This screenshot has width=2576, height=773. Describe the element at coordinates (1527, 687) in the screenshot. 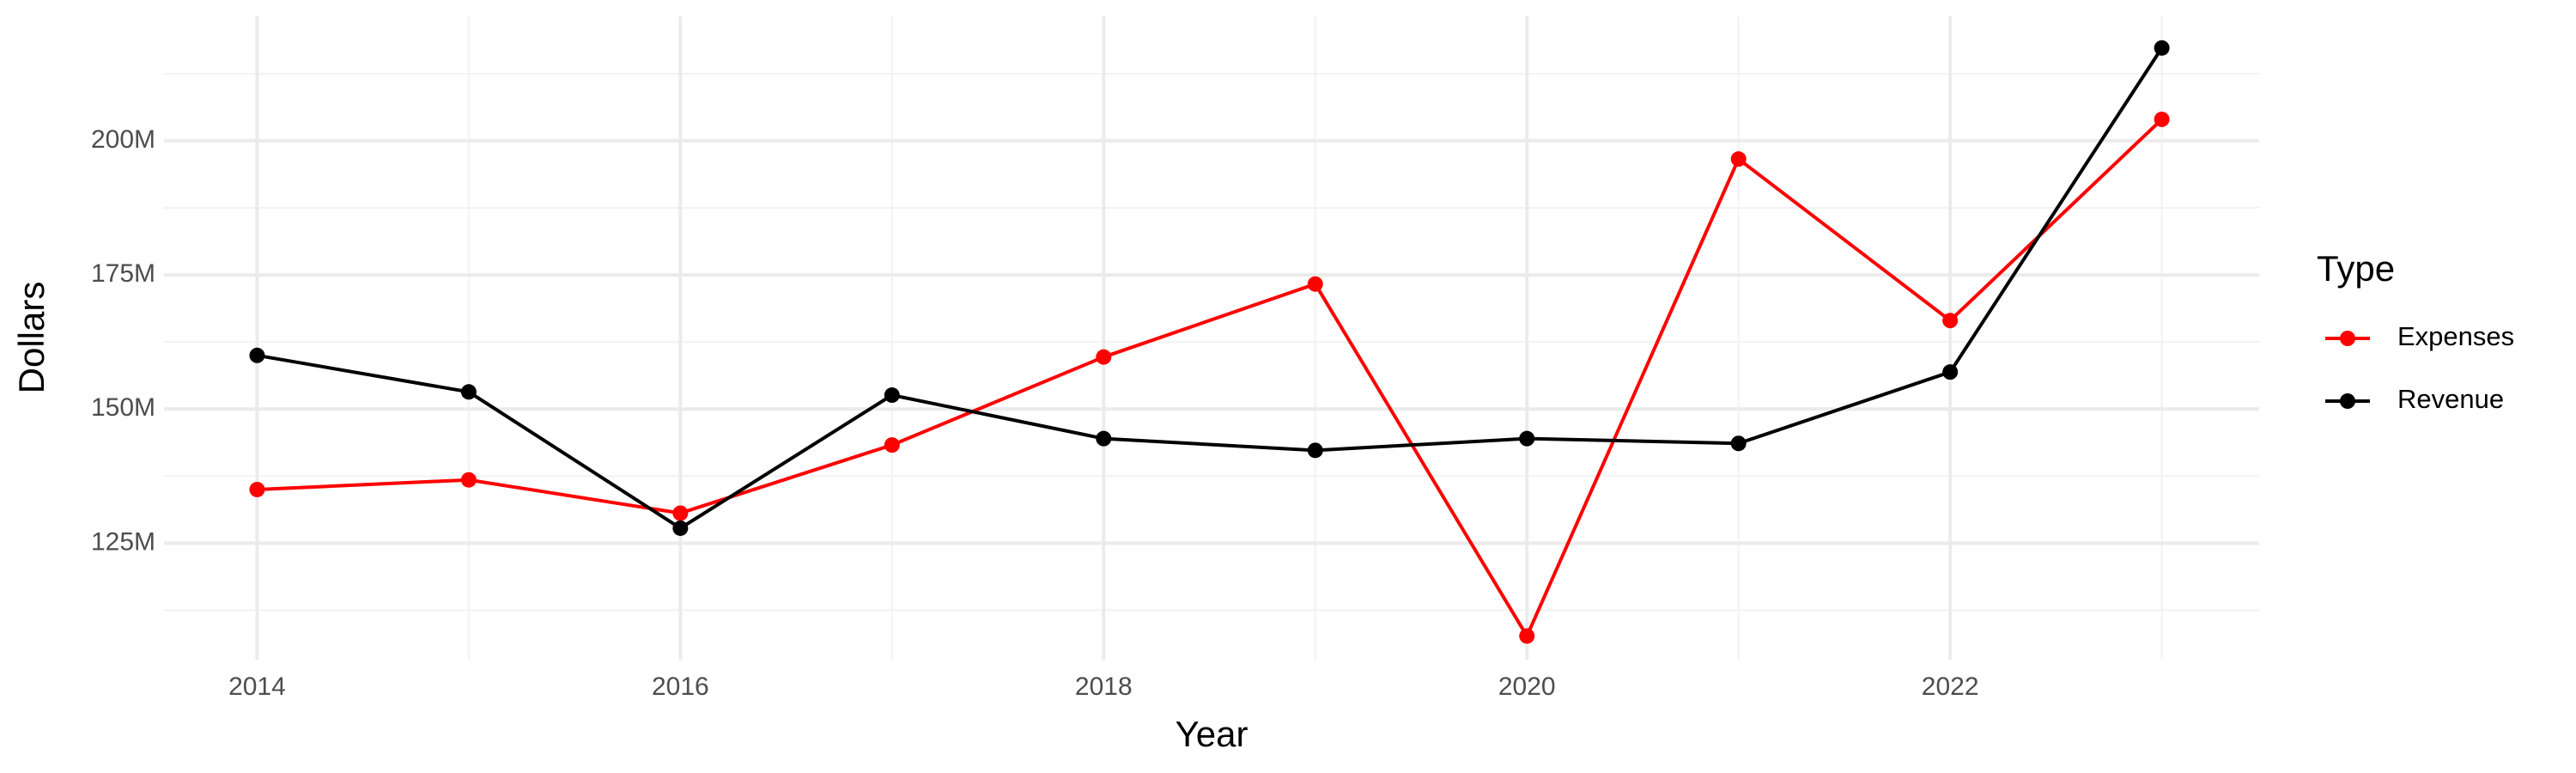

I see `x-tick-label: 2020` at that location.